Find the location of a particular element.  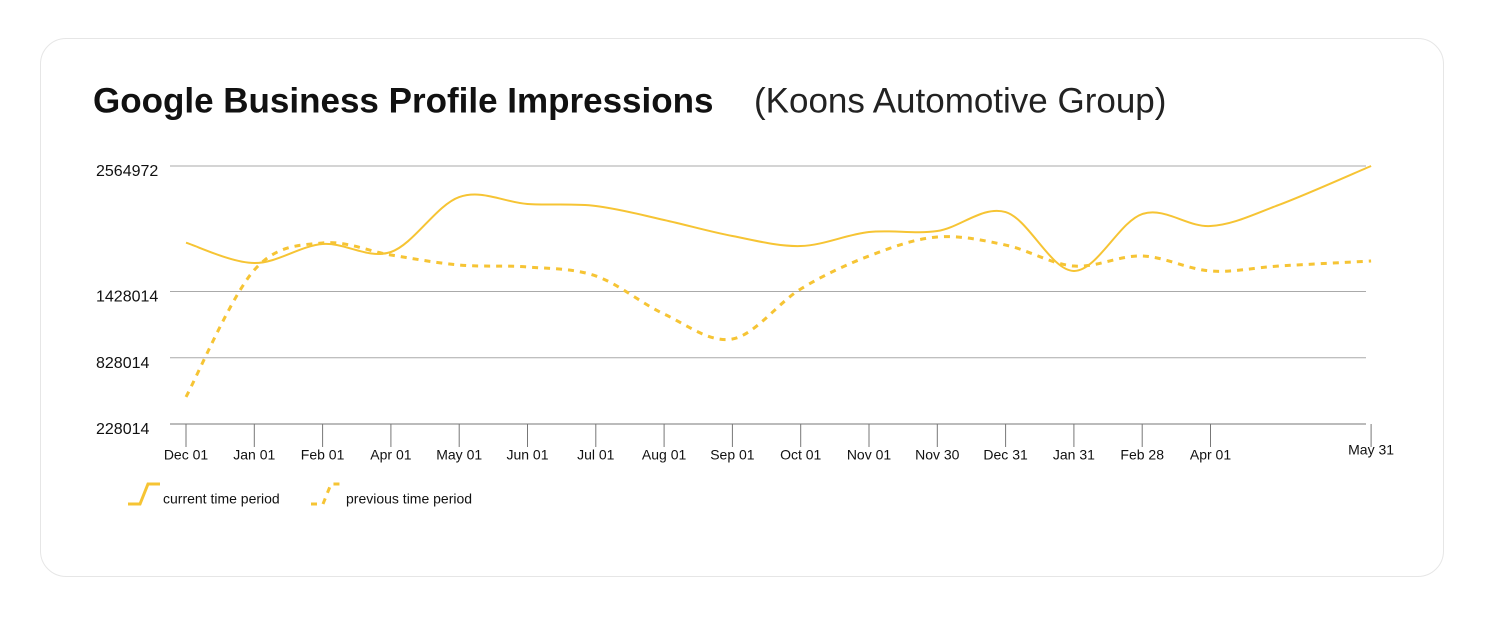

y-tick-label: 1428014 is located at coordinates (127, 297).